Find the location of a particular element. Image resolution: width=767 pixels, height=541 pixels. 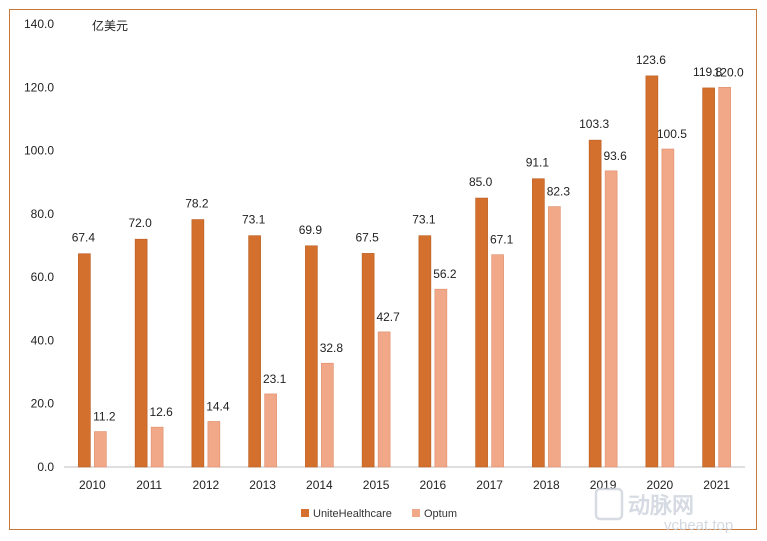

bar-unitehealthcare-2021 is located at coordinates (708, 277).